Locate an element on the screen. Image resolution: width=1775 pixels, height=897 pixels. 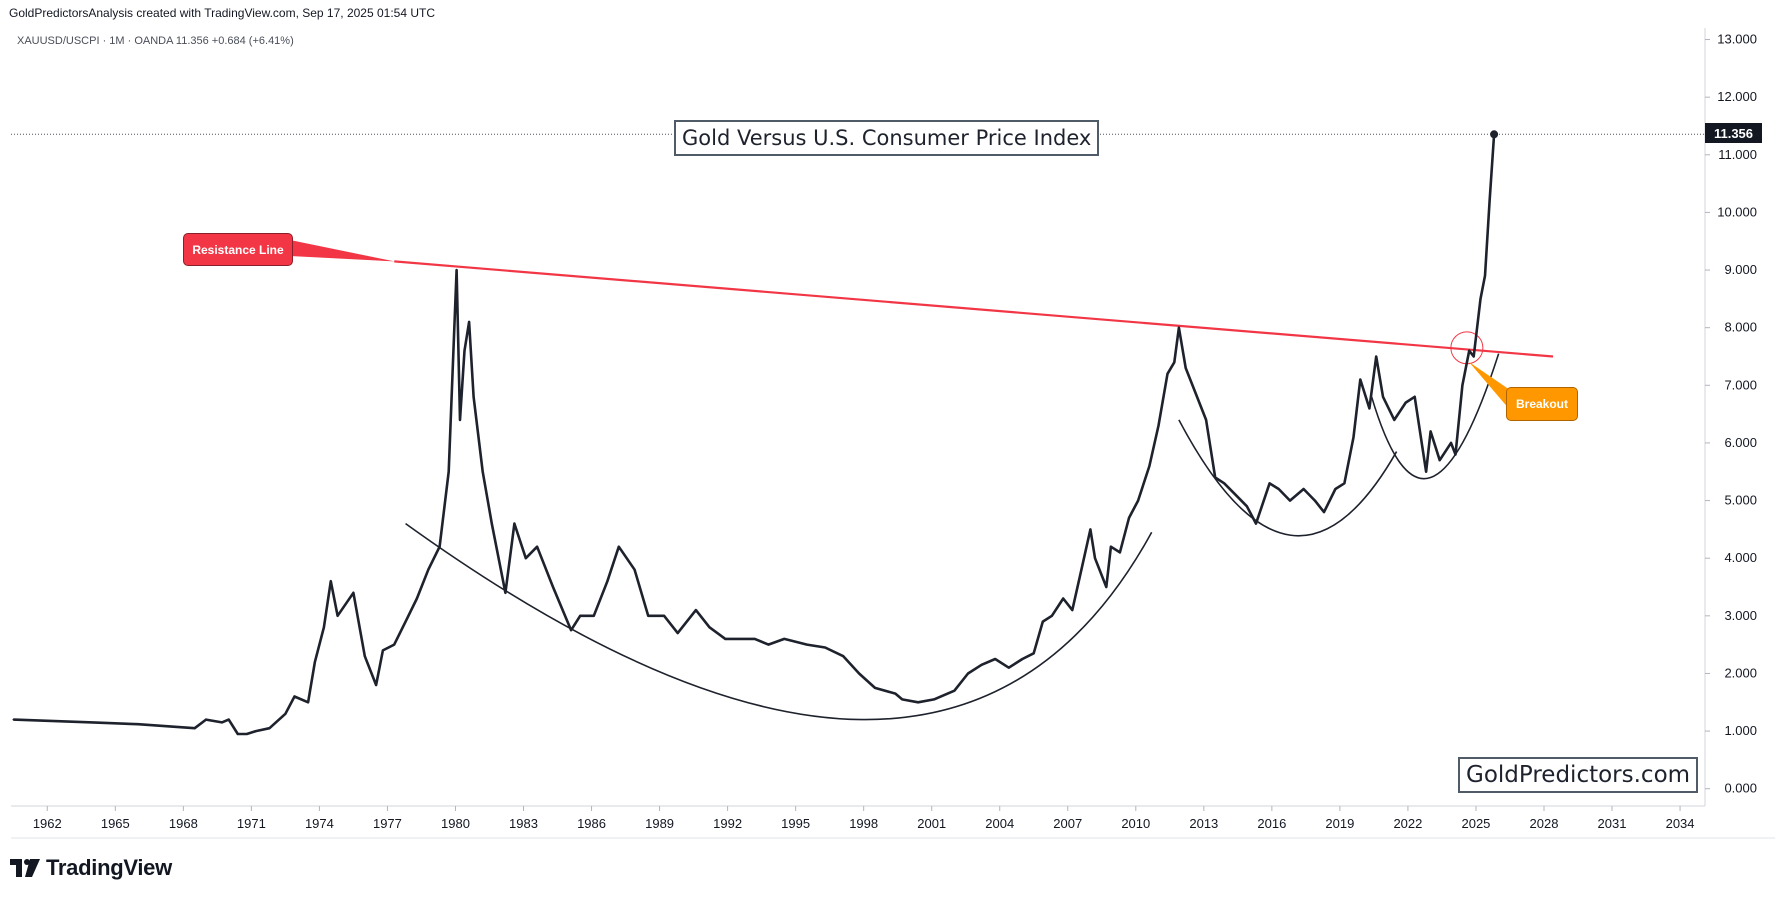
tradingview-logo: TradingView is located at coordinates (91, 868).